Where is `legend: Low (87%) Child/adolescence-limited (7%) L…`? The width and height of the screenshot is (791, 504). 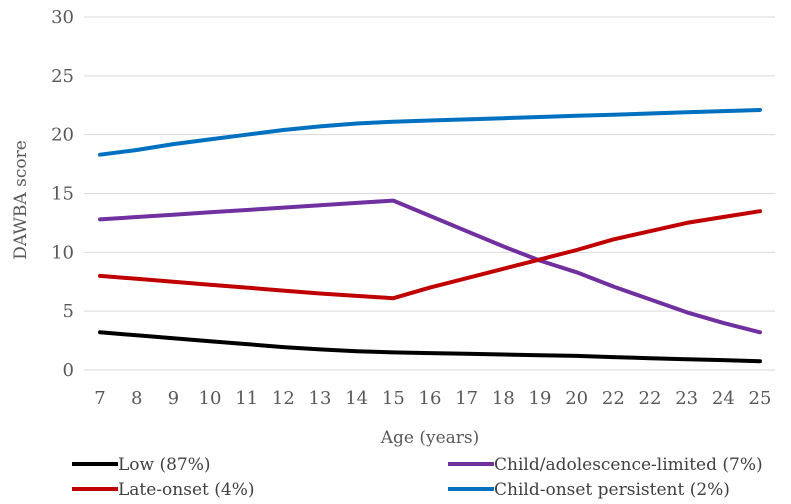
legend: Low (87%) Child/adolescence-limited (7%) L… is located at coordinates (417, 477).